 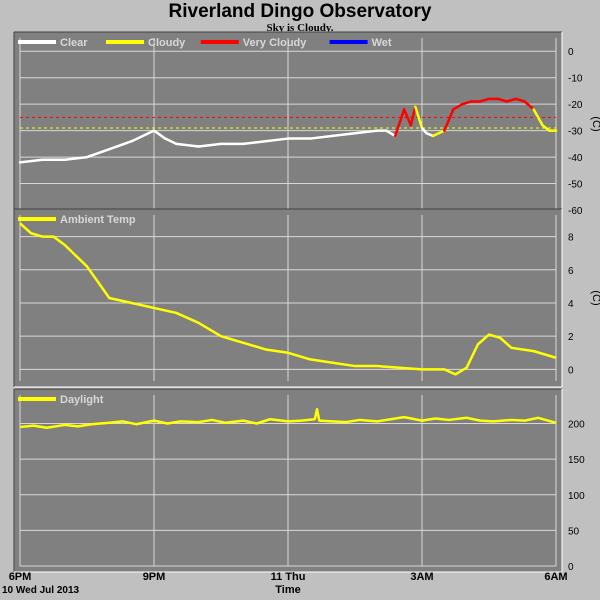 I want to click on y-tick-label: -10, so click(x=575, y=79).